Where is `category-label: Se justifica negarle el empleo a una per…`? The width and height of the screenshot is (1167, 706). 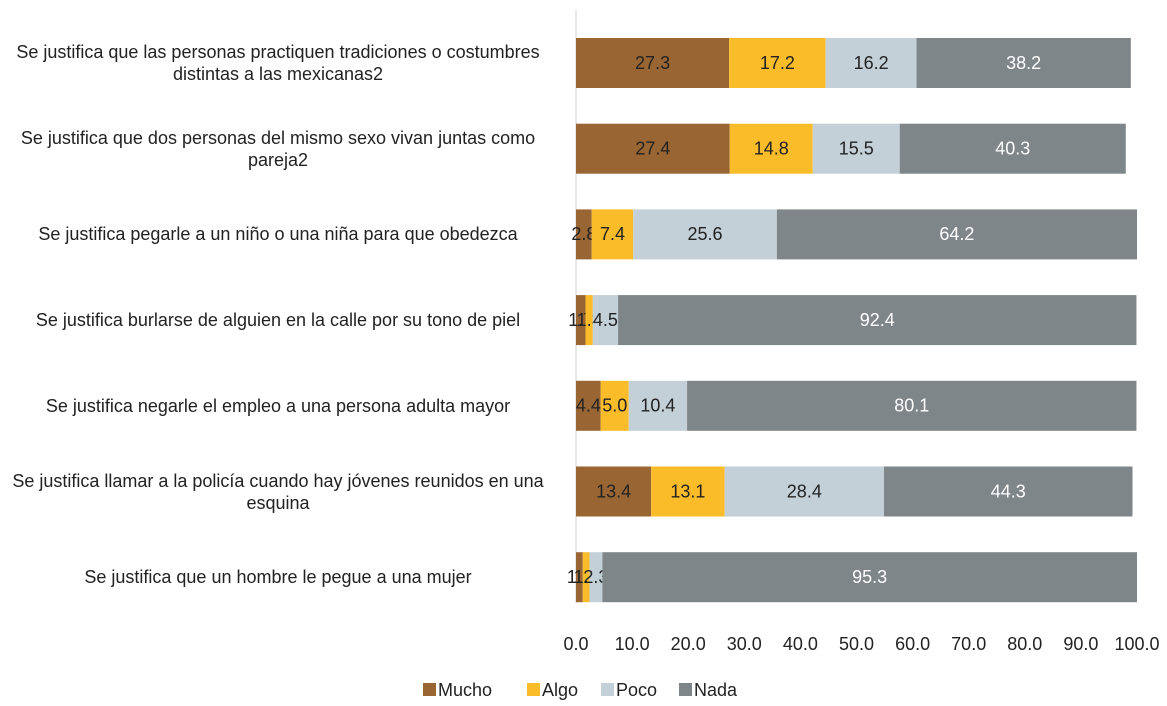 category-label: Se justifica negarle el empleo a una per… is located at coordinates (278, 405).